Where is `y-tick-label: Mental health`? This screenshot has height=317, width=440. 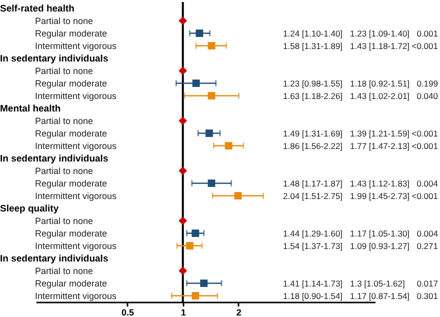 y-tick-label: Mental health is located at coordinates (30, 108).